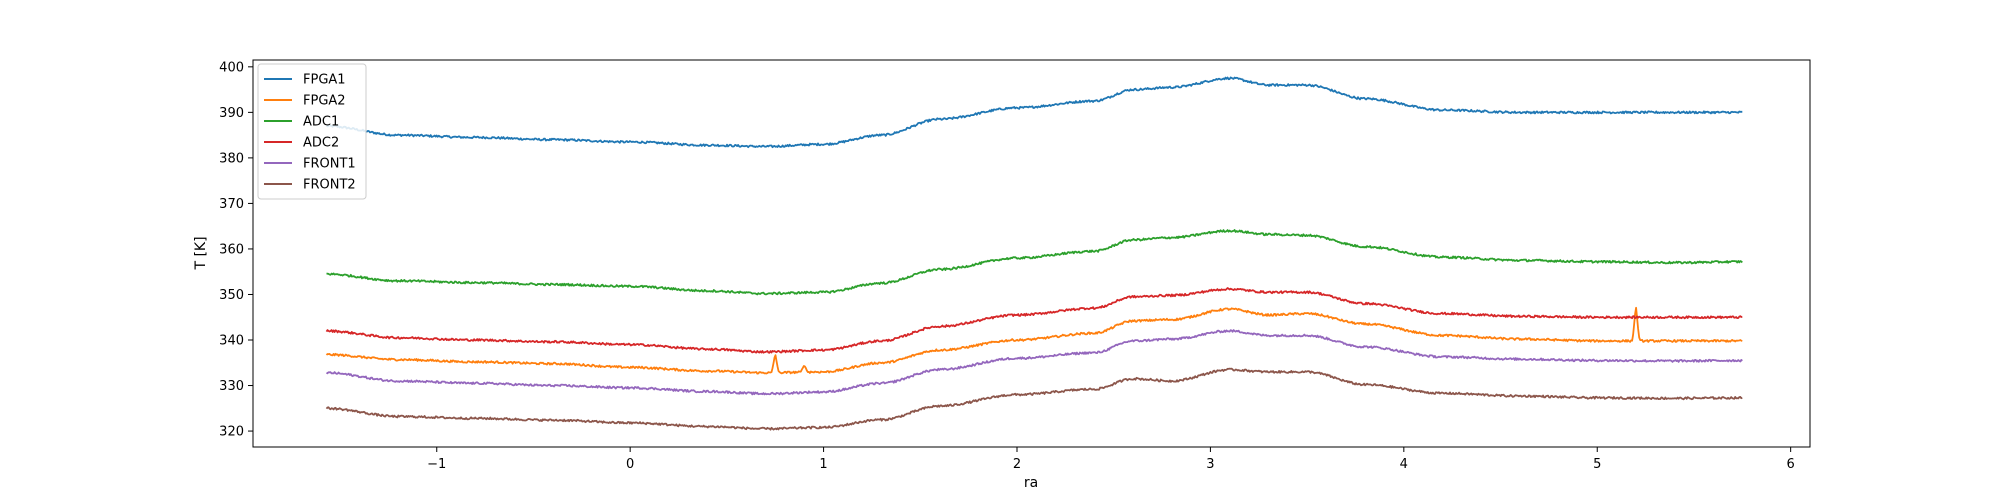  What do you see at coordinates (1034, 399) in the screenshot?
I see `series-line-front2` at bounding box center [1034, 399].